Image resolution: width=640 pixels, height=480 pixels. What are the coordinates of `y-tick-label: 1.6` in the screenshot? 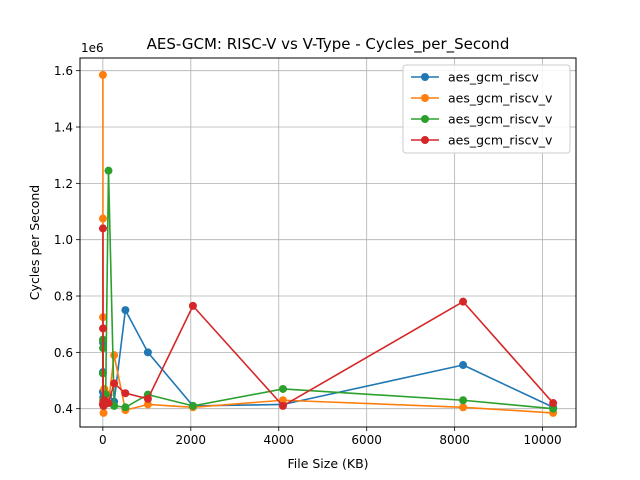 It's located at (63, 71).